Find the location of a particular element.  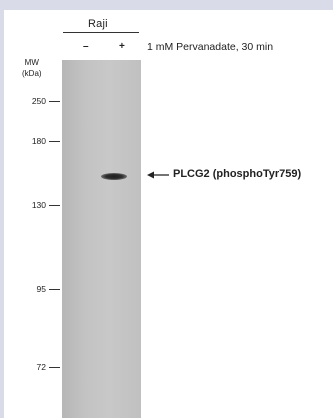

protein-band is located at coordinates (114, 176).